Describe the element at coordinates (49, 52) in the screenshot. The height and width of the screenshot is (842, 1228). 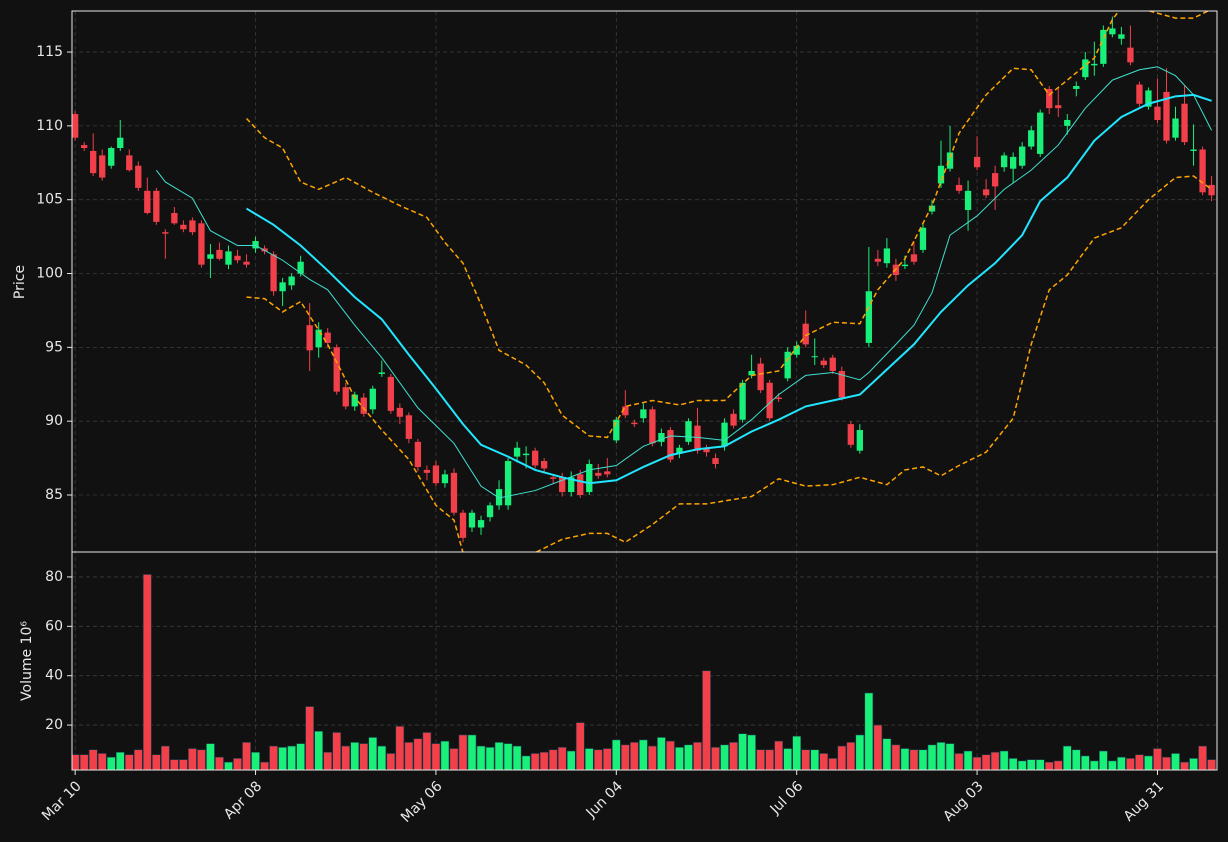
I see `y-tick-label: 115` at that location.